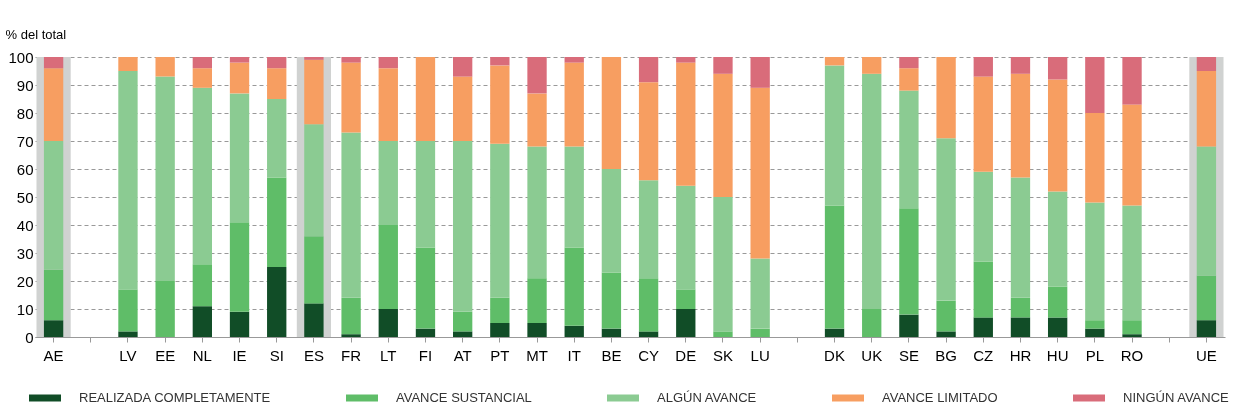 The height and width of the screenshot is (417, 1252). I want to click on y-tick-label: 80, so click(25, 113).